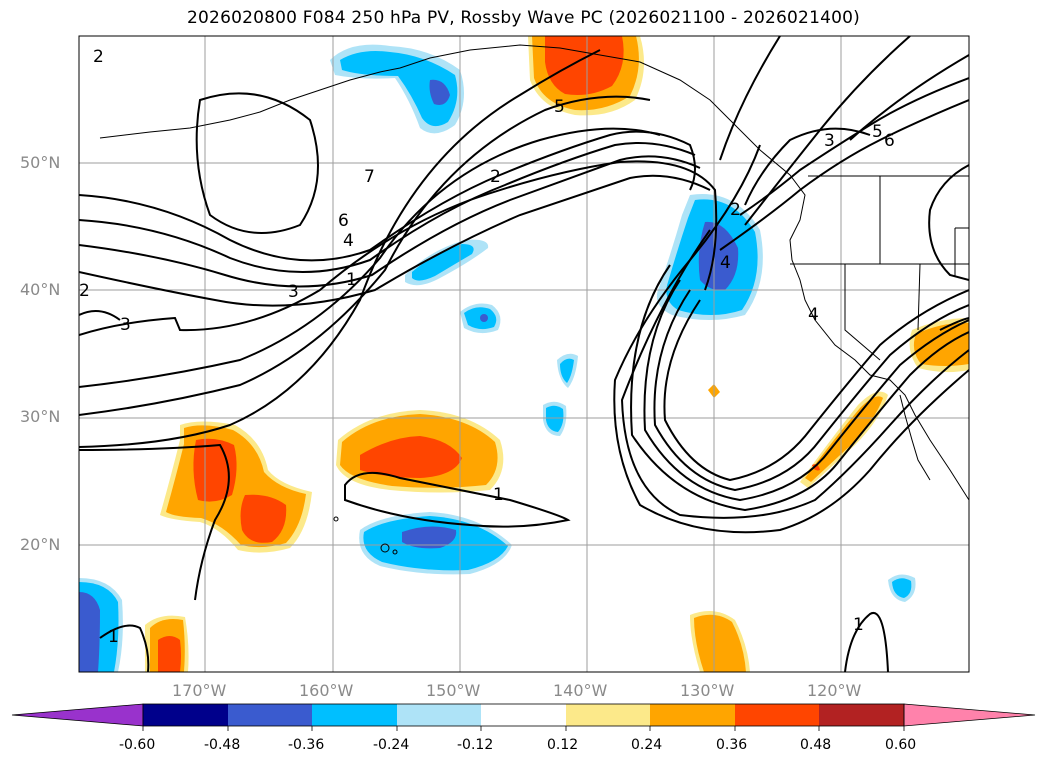 The height and width of the screenshot is (765, 1047). I want to click on lon-label: 140°W, so click(580, 690).